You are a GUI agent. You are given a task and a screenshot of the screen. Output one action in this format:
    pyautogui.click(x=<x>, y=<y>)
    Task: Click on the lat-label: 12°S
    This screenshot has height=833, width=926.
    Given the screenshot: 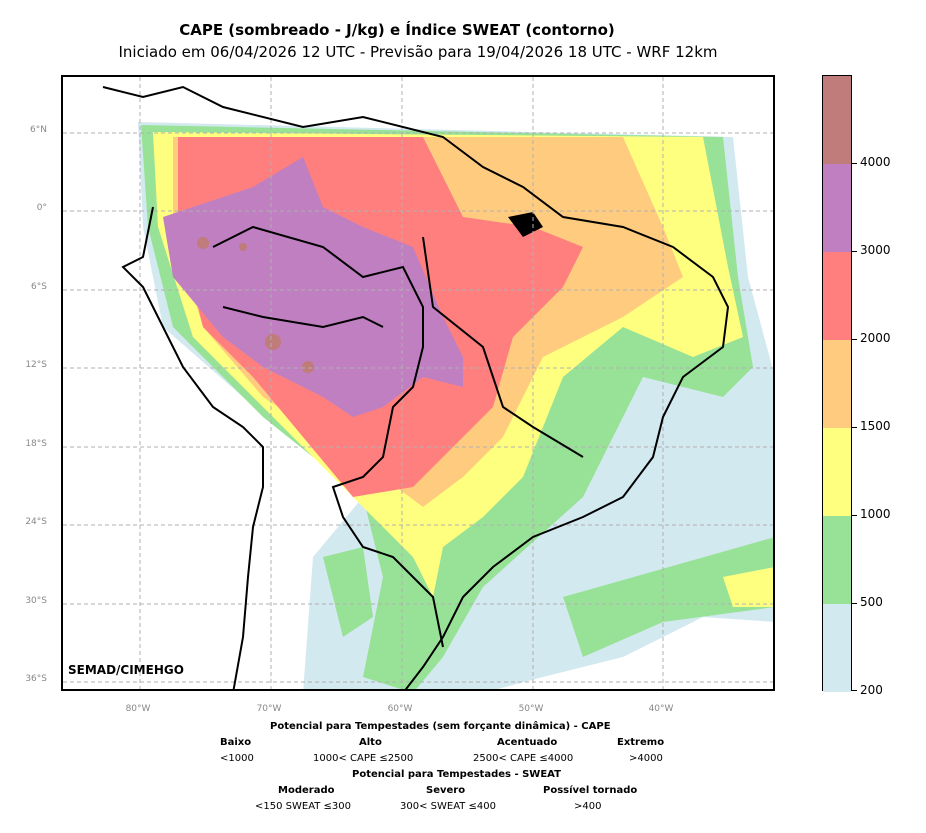 What is the action you would take?
    pyautogui.click(x=36, y=365)
    